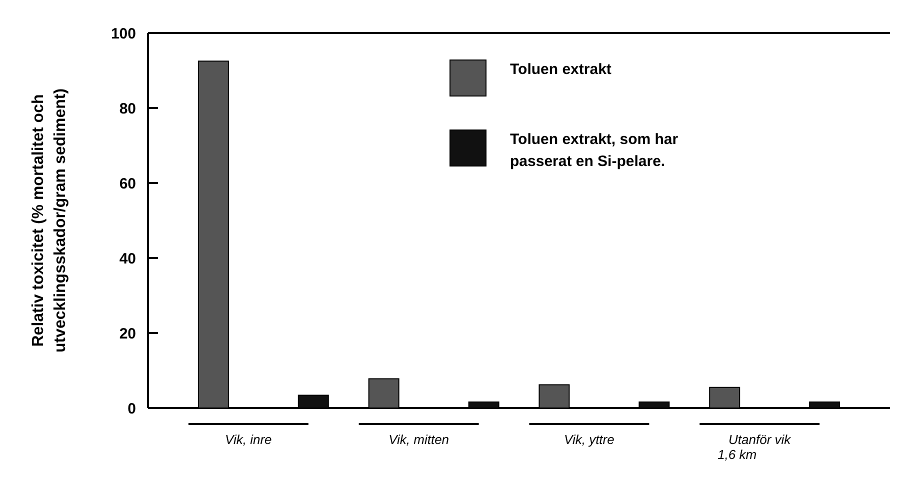  What do you see at coordinates (123, 33) in the screenshot?
I see `y-tick-label: 100` at bounding box center [123, 33].